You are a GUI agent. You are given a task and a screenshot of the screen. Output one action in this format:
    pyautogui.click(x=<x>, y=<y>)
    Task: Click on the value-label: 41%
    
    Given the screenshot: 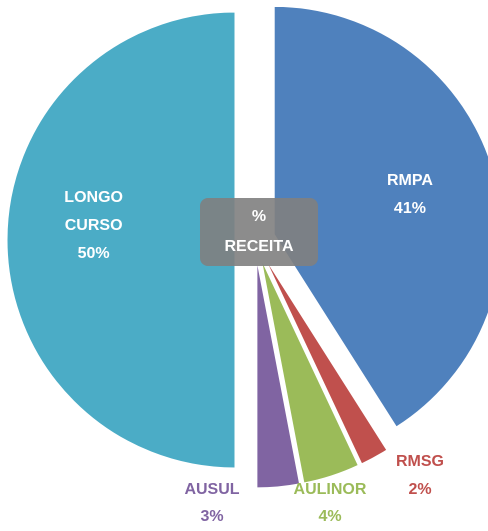 What is the action you would take?
    pyautogui.click(x=410, y=208)
    